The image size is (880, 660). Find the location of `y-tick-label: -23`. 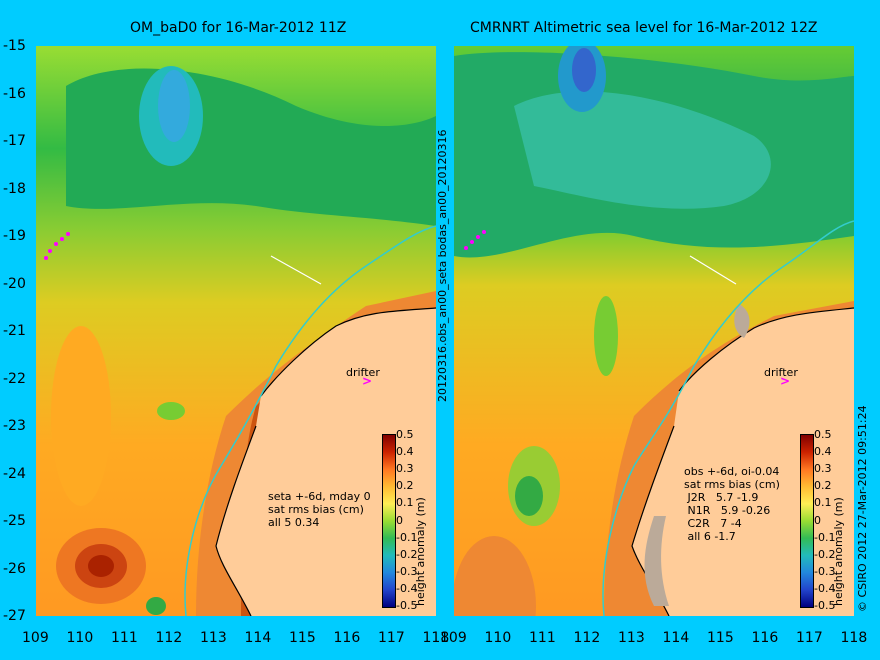

y-tick-label: -23 is located at coordinates (14, 426).